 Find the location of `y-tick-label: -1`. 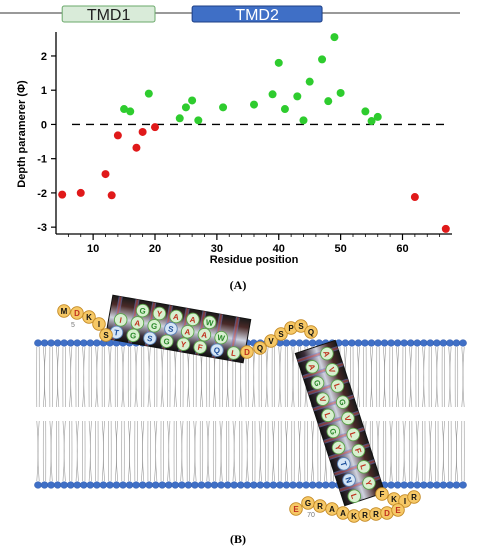

y-tick-label: -1 is located at coordinates (42, 160).